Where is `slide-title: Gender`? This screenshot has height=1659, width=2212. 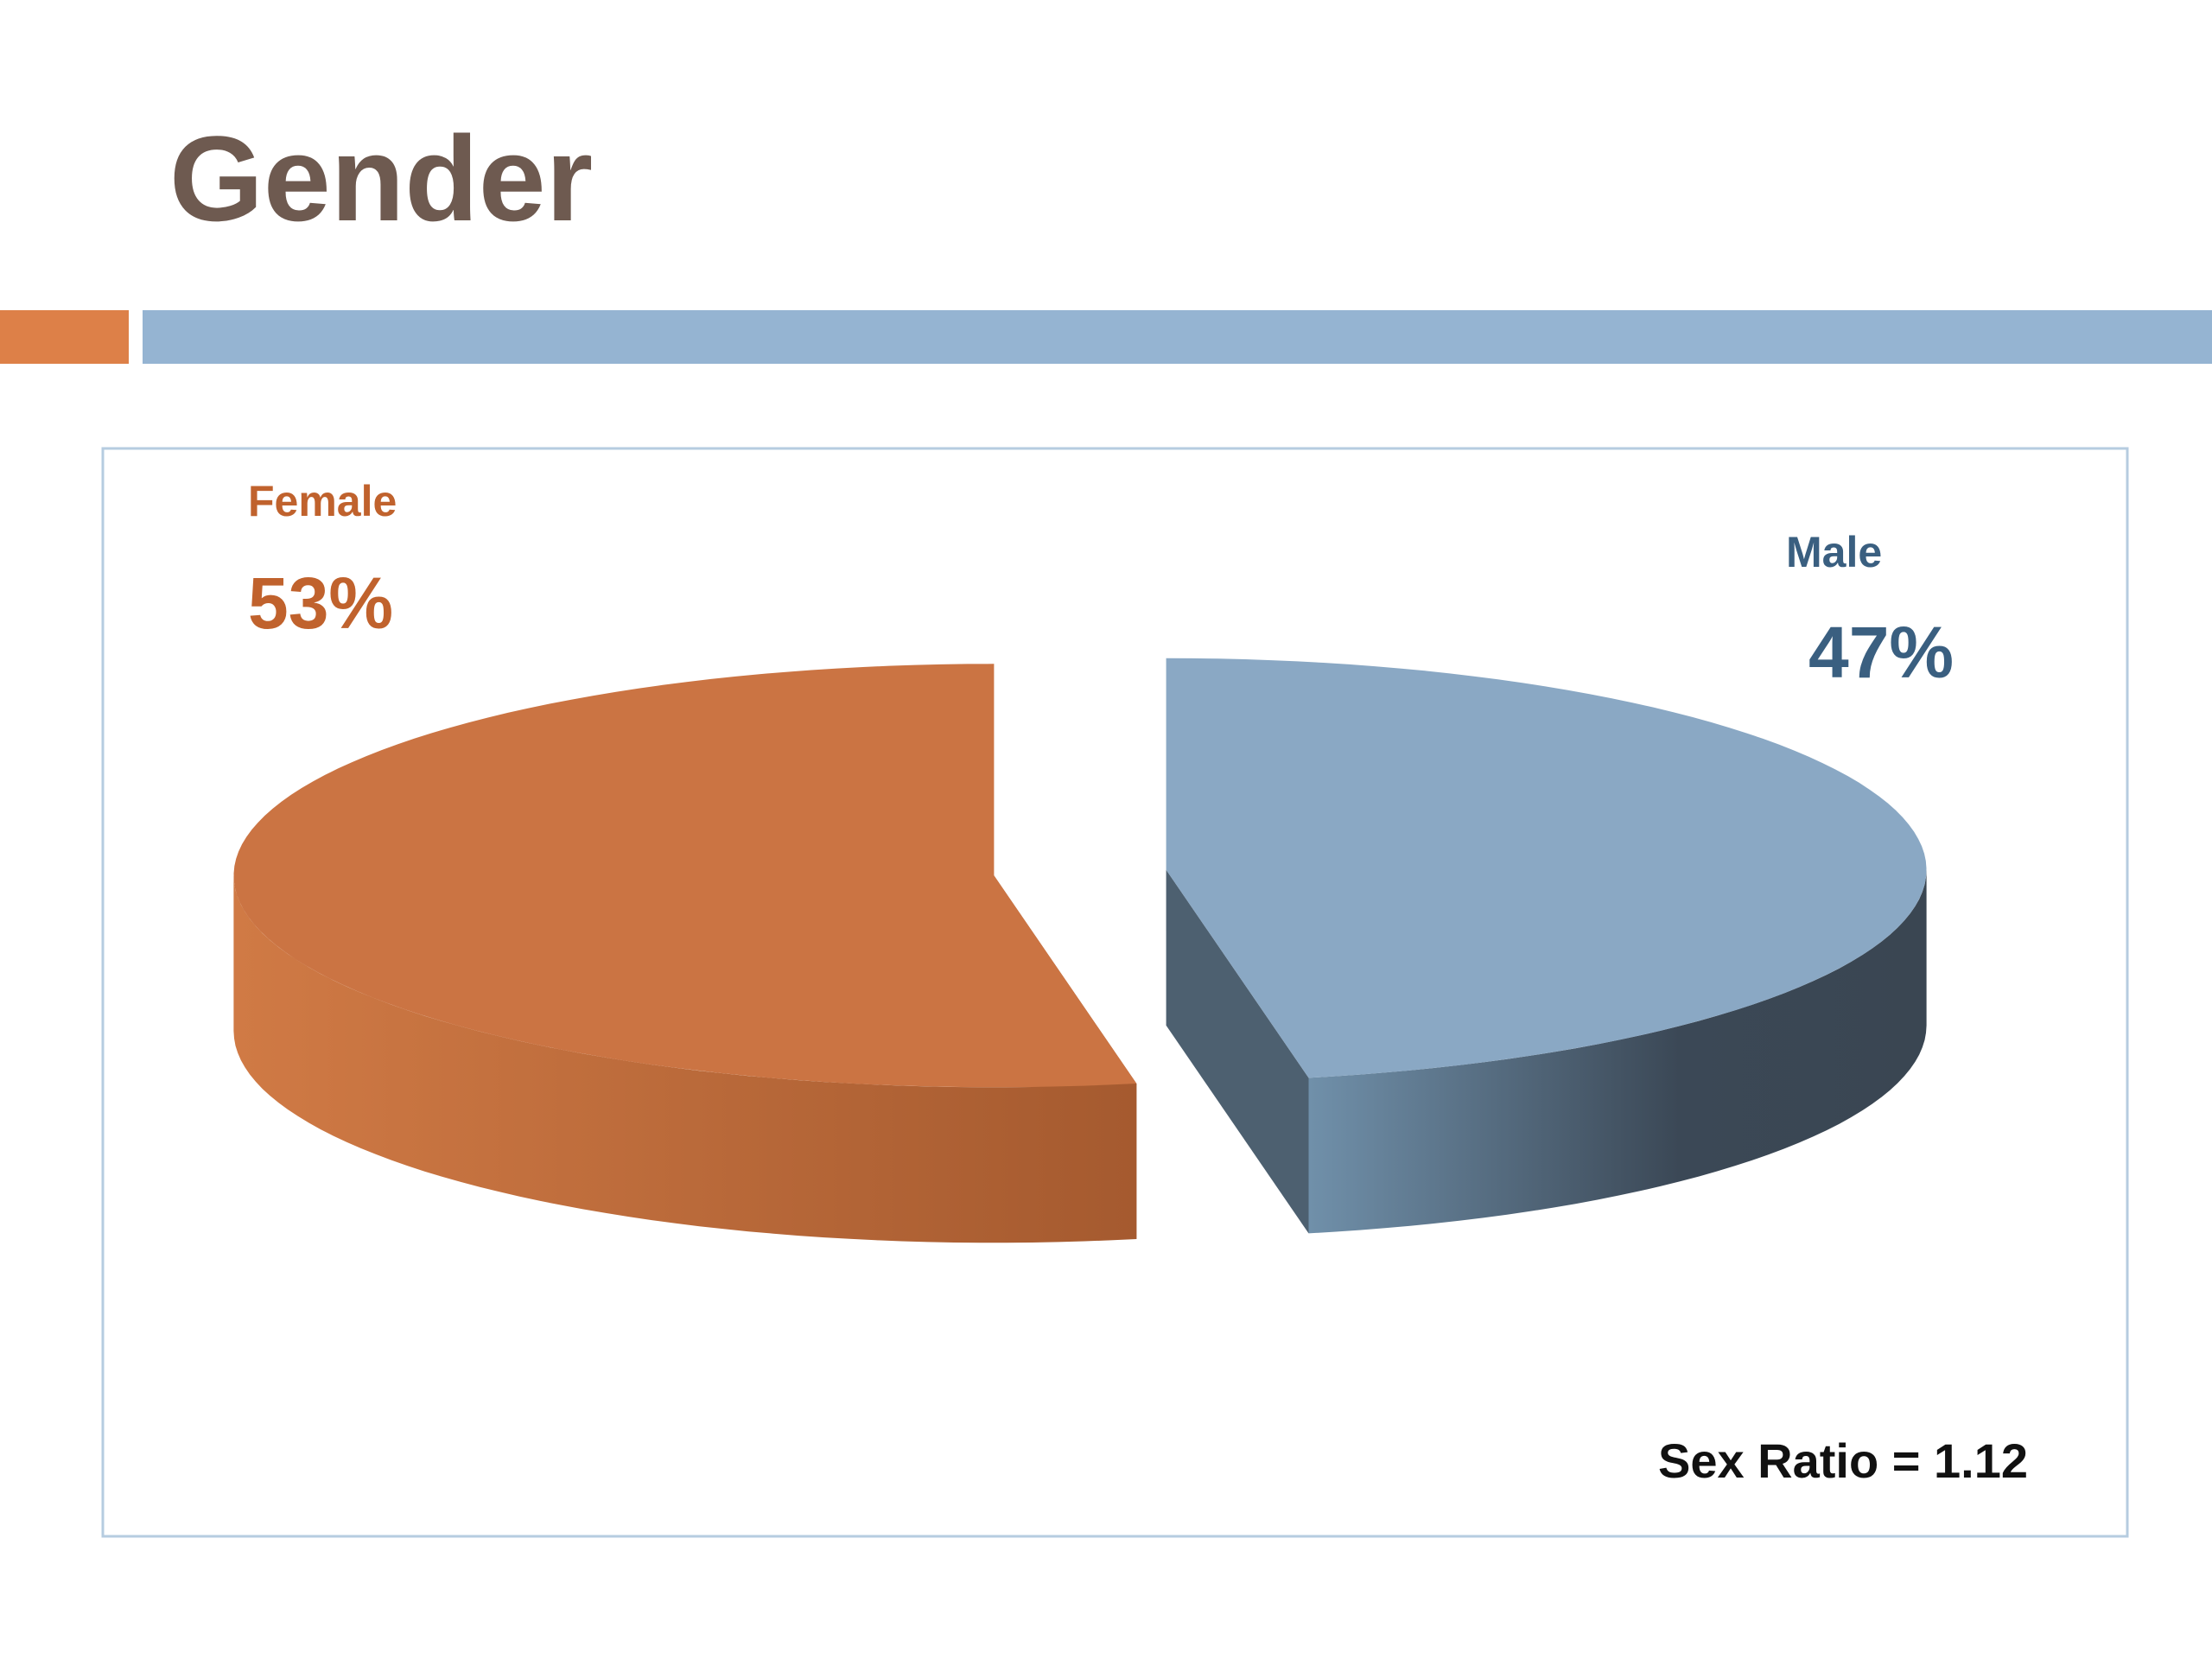
slide-title: Gender is located at coordinates (381, 178).